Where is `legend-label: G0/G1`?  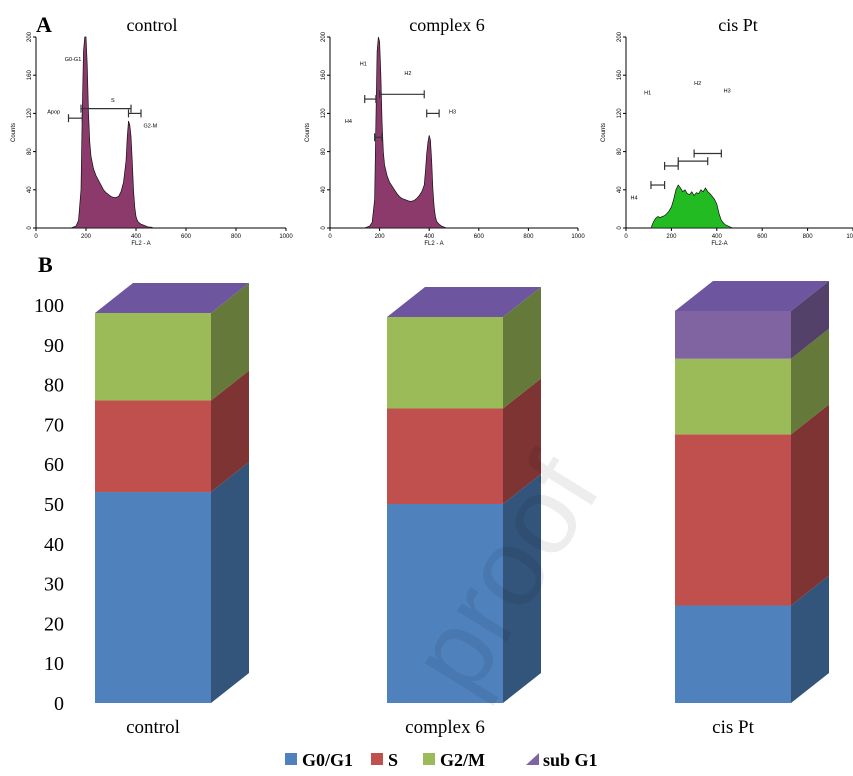
legend-label: G0/G1 is located at coordinates (327, 760).